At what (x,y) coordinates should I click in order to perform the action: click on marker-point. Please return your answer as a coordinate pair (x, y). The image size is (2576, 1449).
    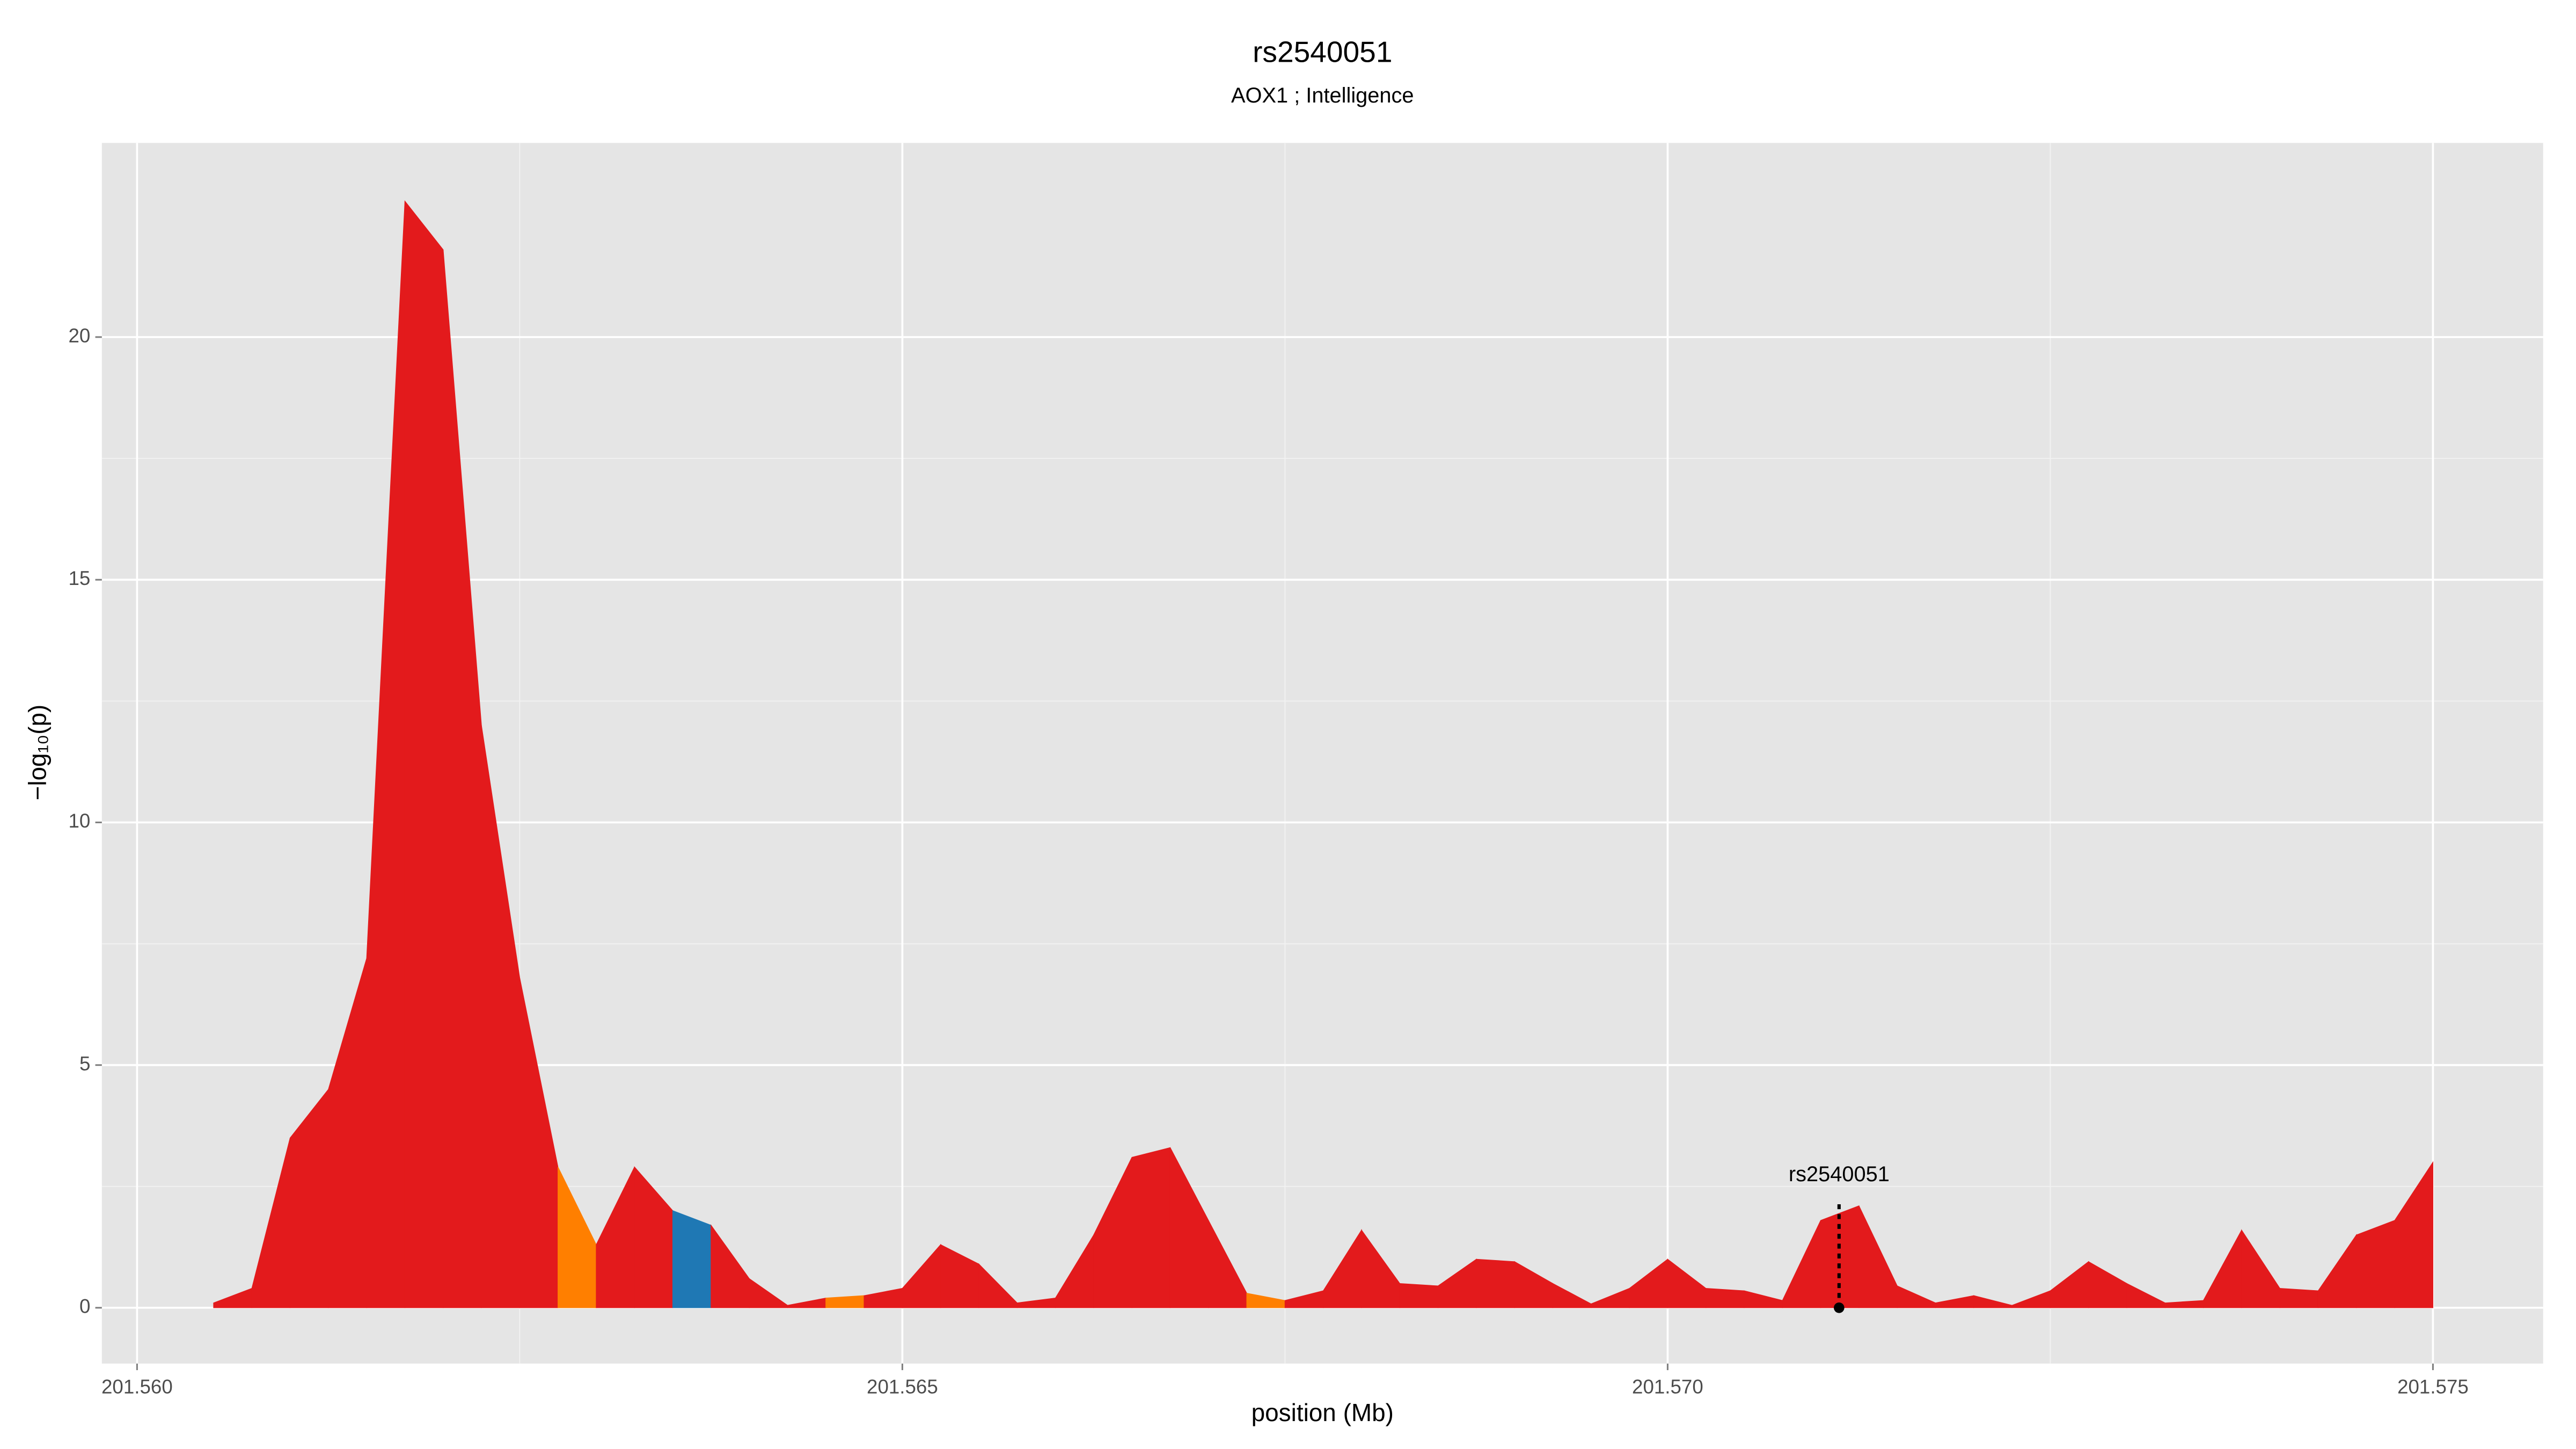
    Looking at the image, I should click on (1839, 1307).